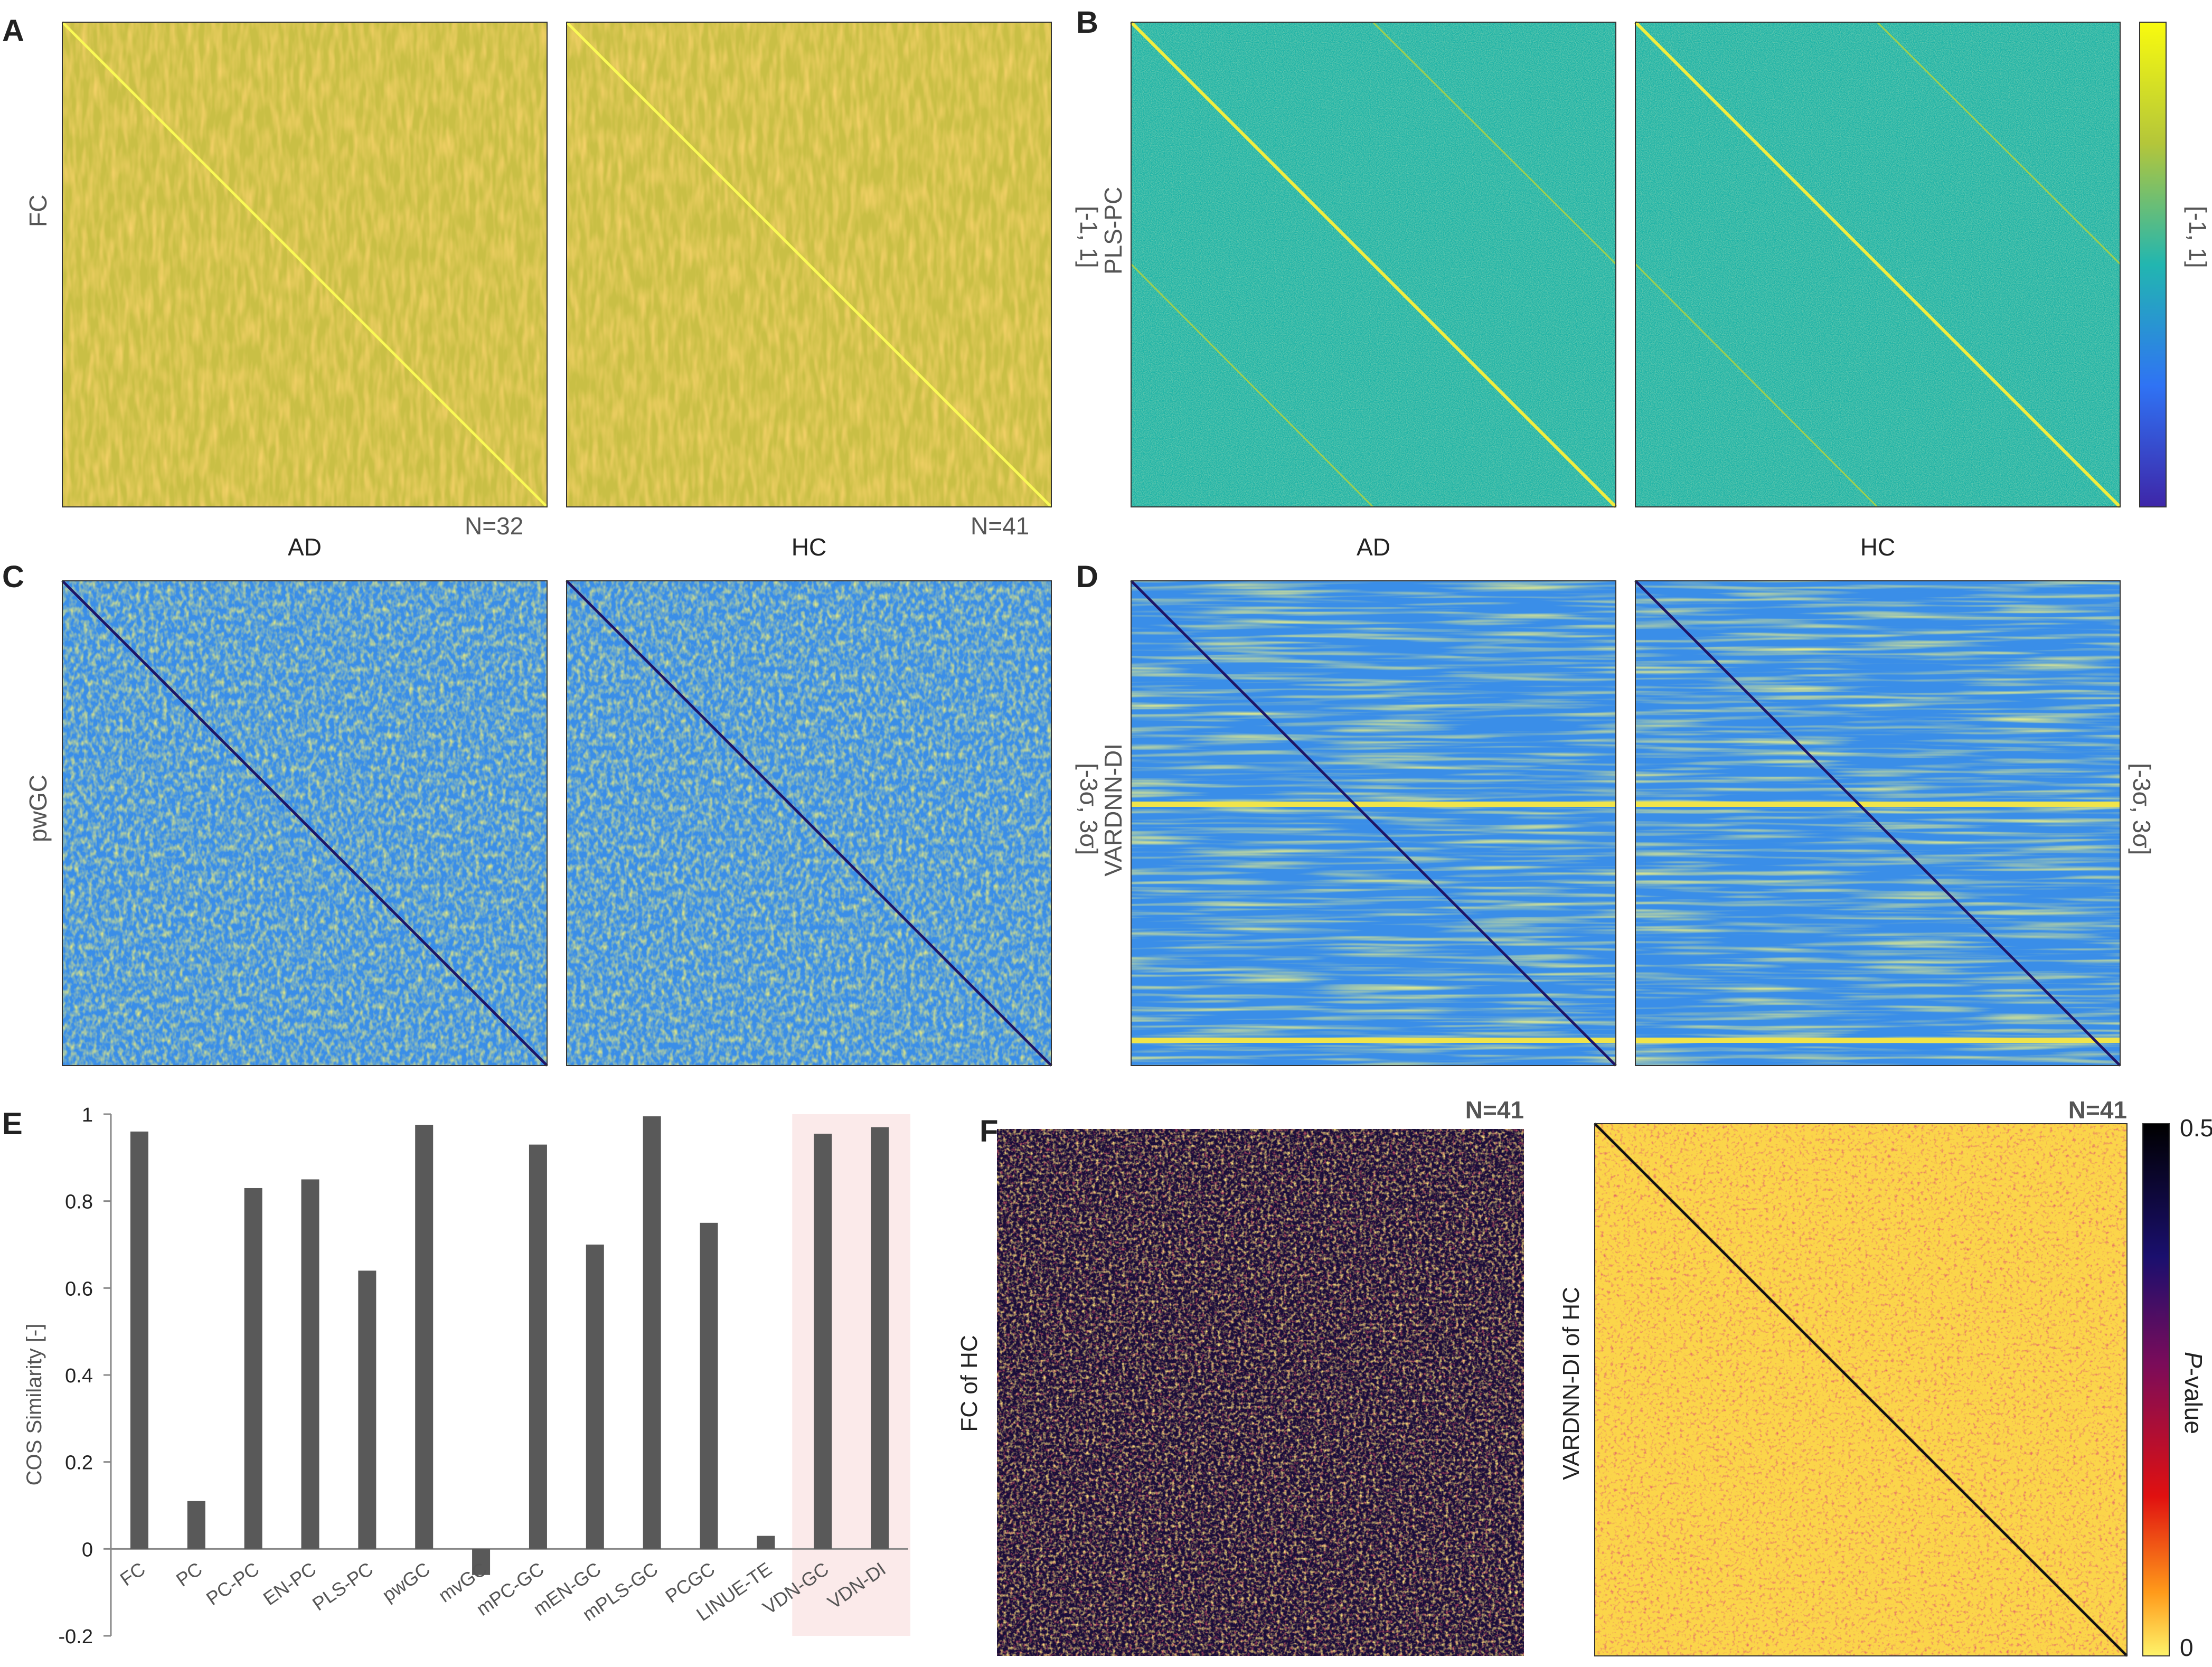 Image resolution: width=2212 pixels, height=1667 pixels. Describe the element at coordinates (1373, 823) in the screenshot. I see `heatmap-vardnn-ad` at that location.